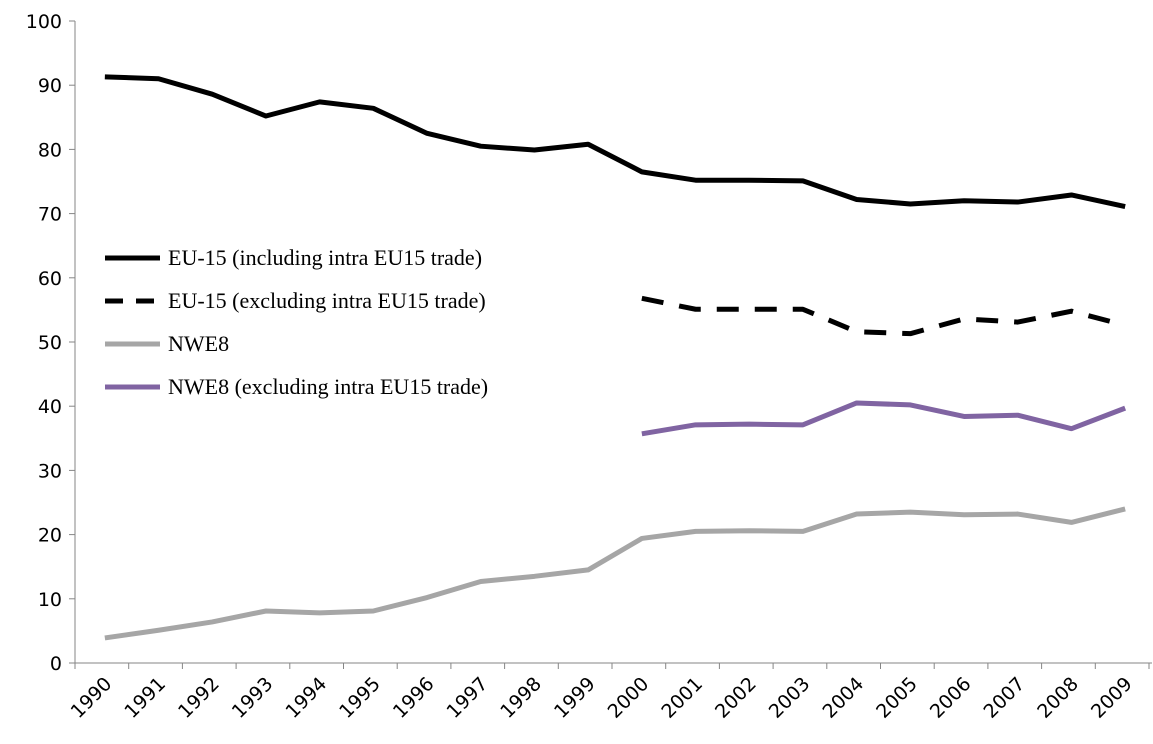  Describe the element at coordinates (328, 386) in the screenshot. I see `legend-label: NWE8 (excluding intra EU15 trade)` at that location.